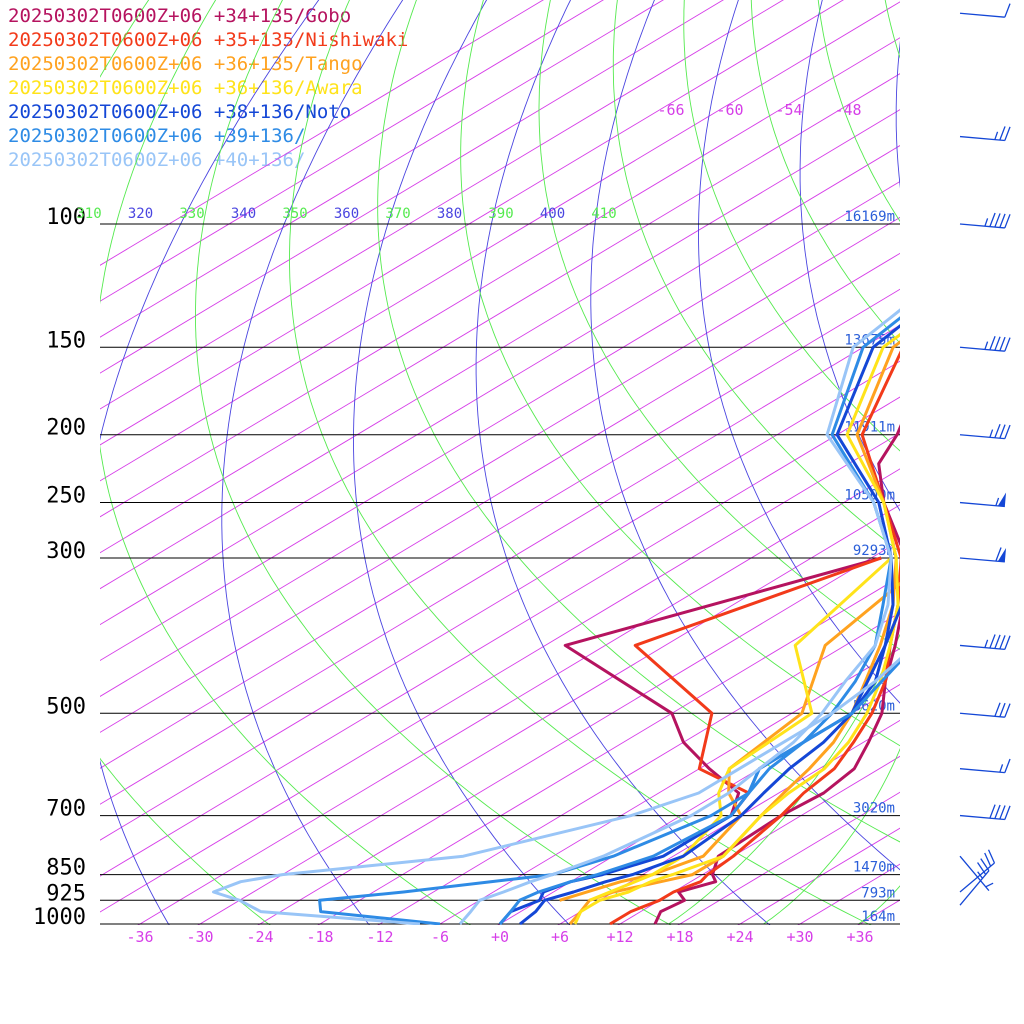 This screenshot has height=1024, width=1024. I want to click on pressure-label: 850, so click(66, 868).